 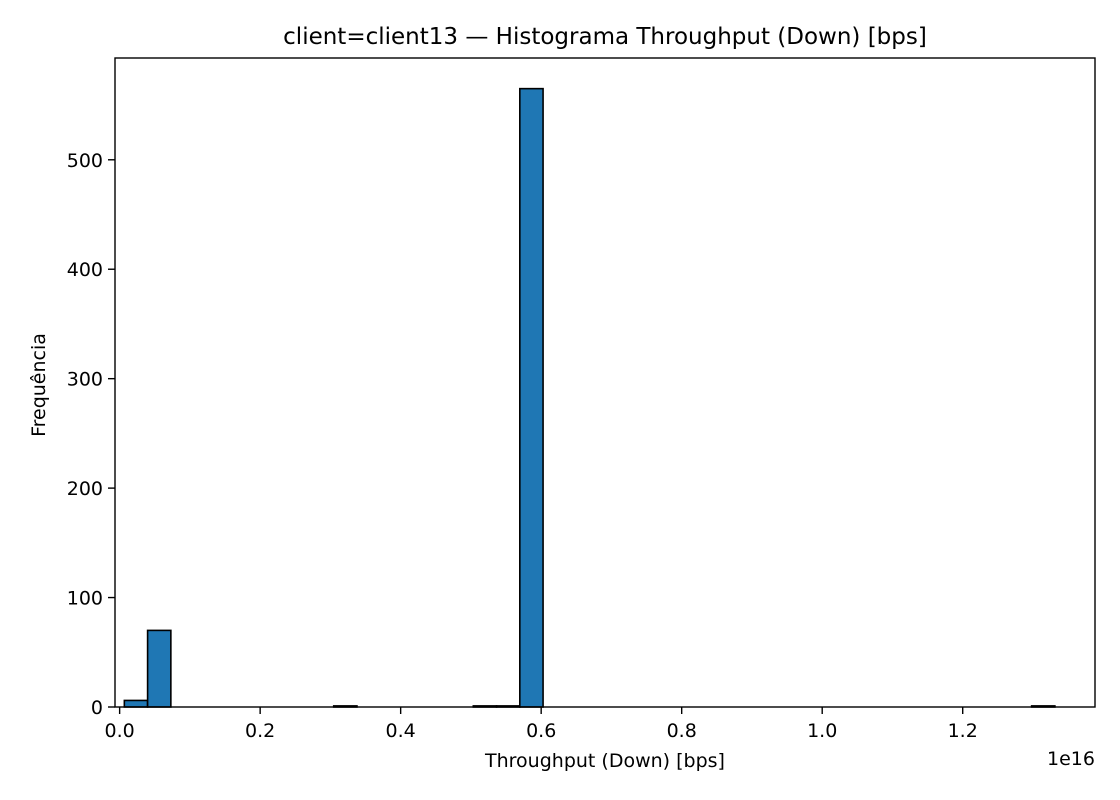 What do you see at coordinates (97, 708) in the screenshot?
I see `y-tick-label: 0` at bounding box center [97, 708].